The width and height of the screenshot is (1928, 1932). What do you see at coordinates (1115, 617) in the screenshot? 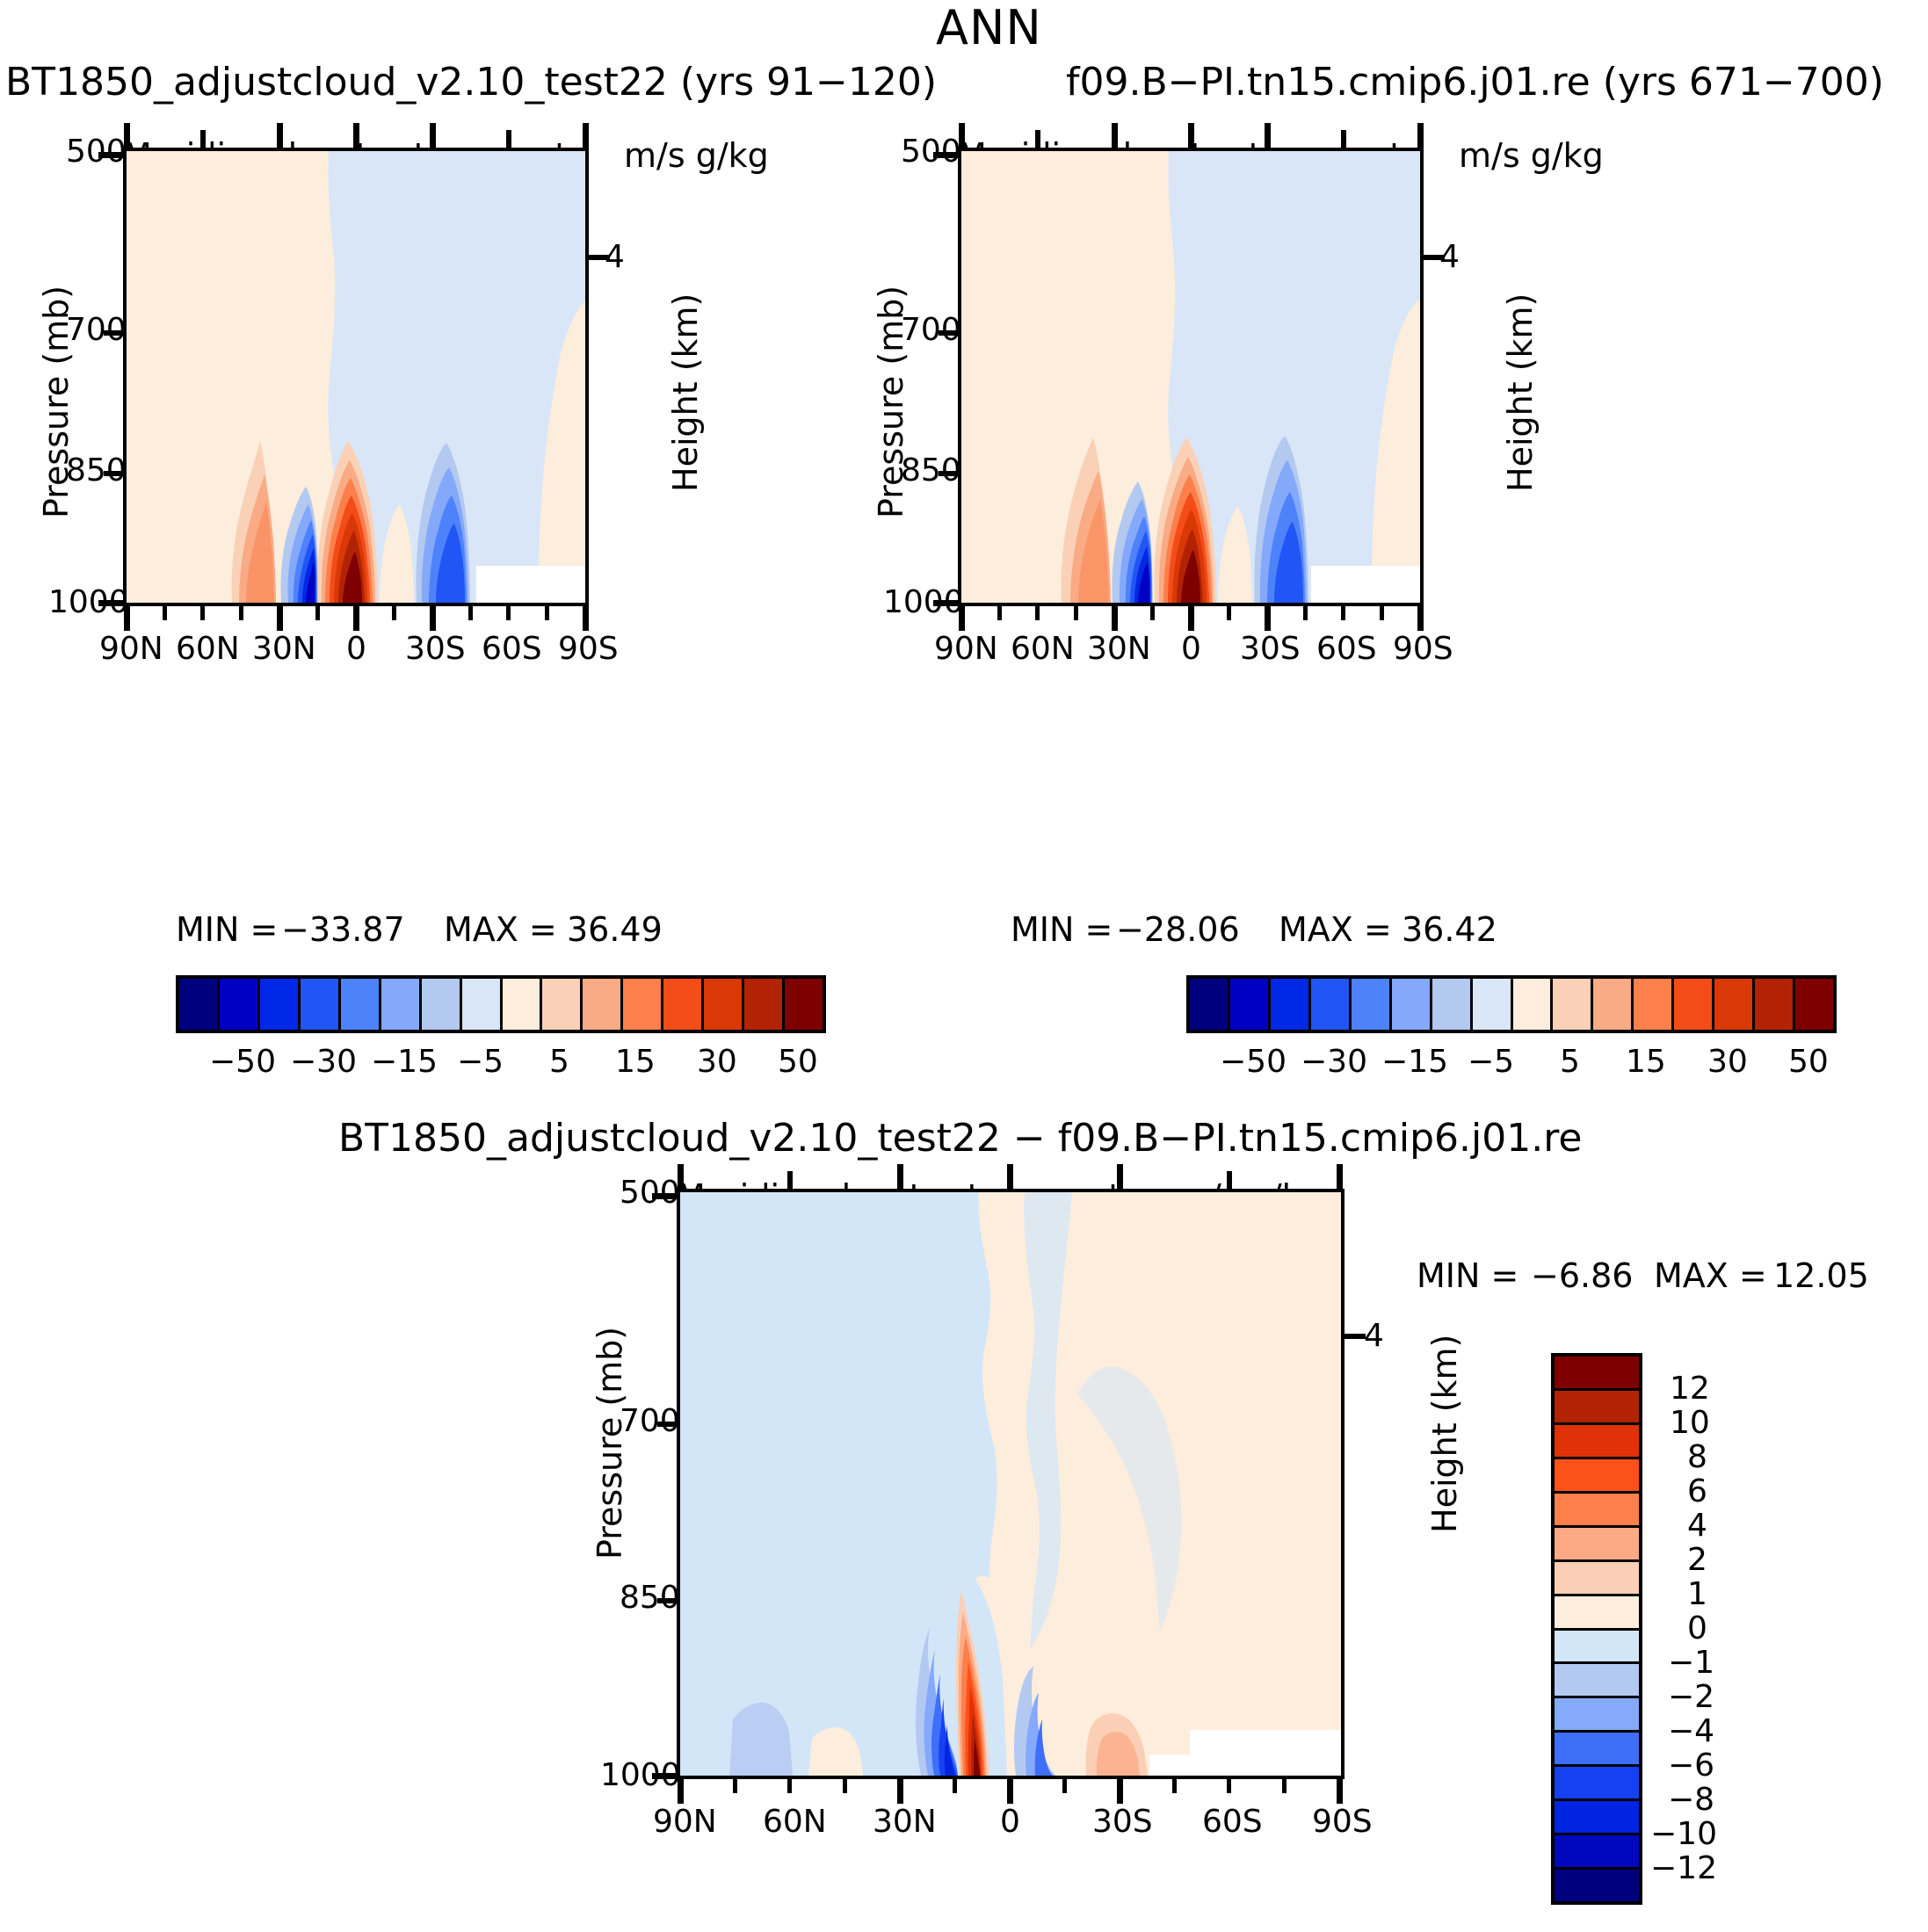
I see `right-xtick-bot-30N` at bounding box center [1115, 617].